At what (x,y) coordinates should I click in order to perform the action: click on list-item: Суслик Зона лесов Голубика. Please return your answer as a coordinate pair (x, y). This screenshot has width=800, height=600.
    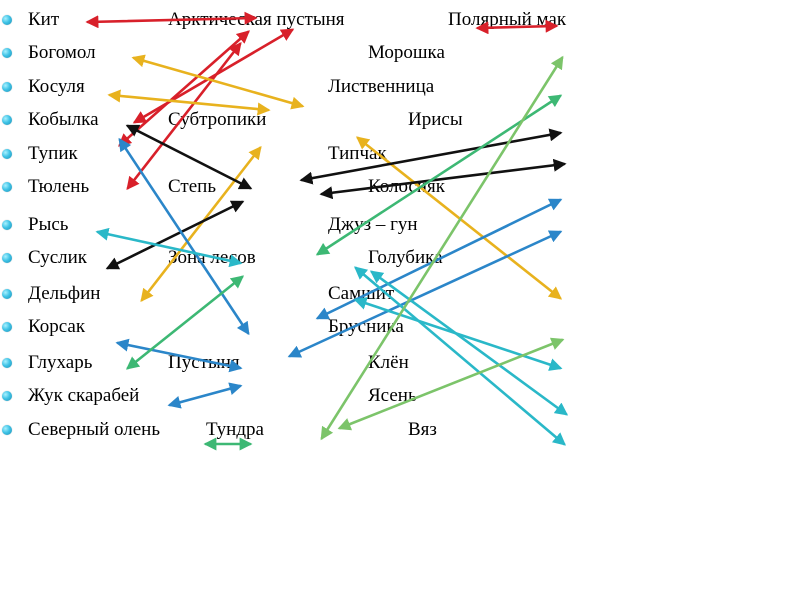
    Looking at the image, I should click on (400, 259).